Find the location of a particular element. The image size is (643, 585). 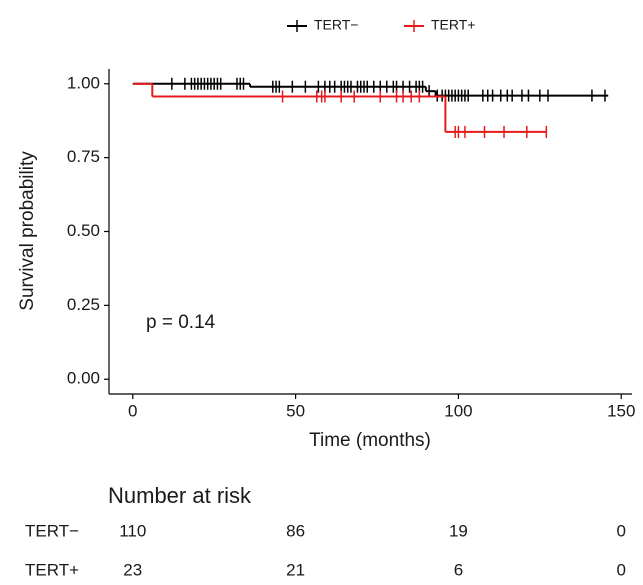

risk-count: 19 is located at coordinates (458, 530).